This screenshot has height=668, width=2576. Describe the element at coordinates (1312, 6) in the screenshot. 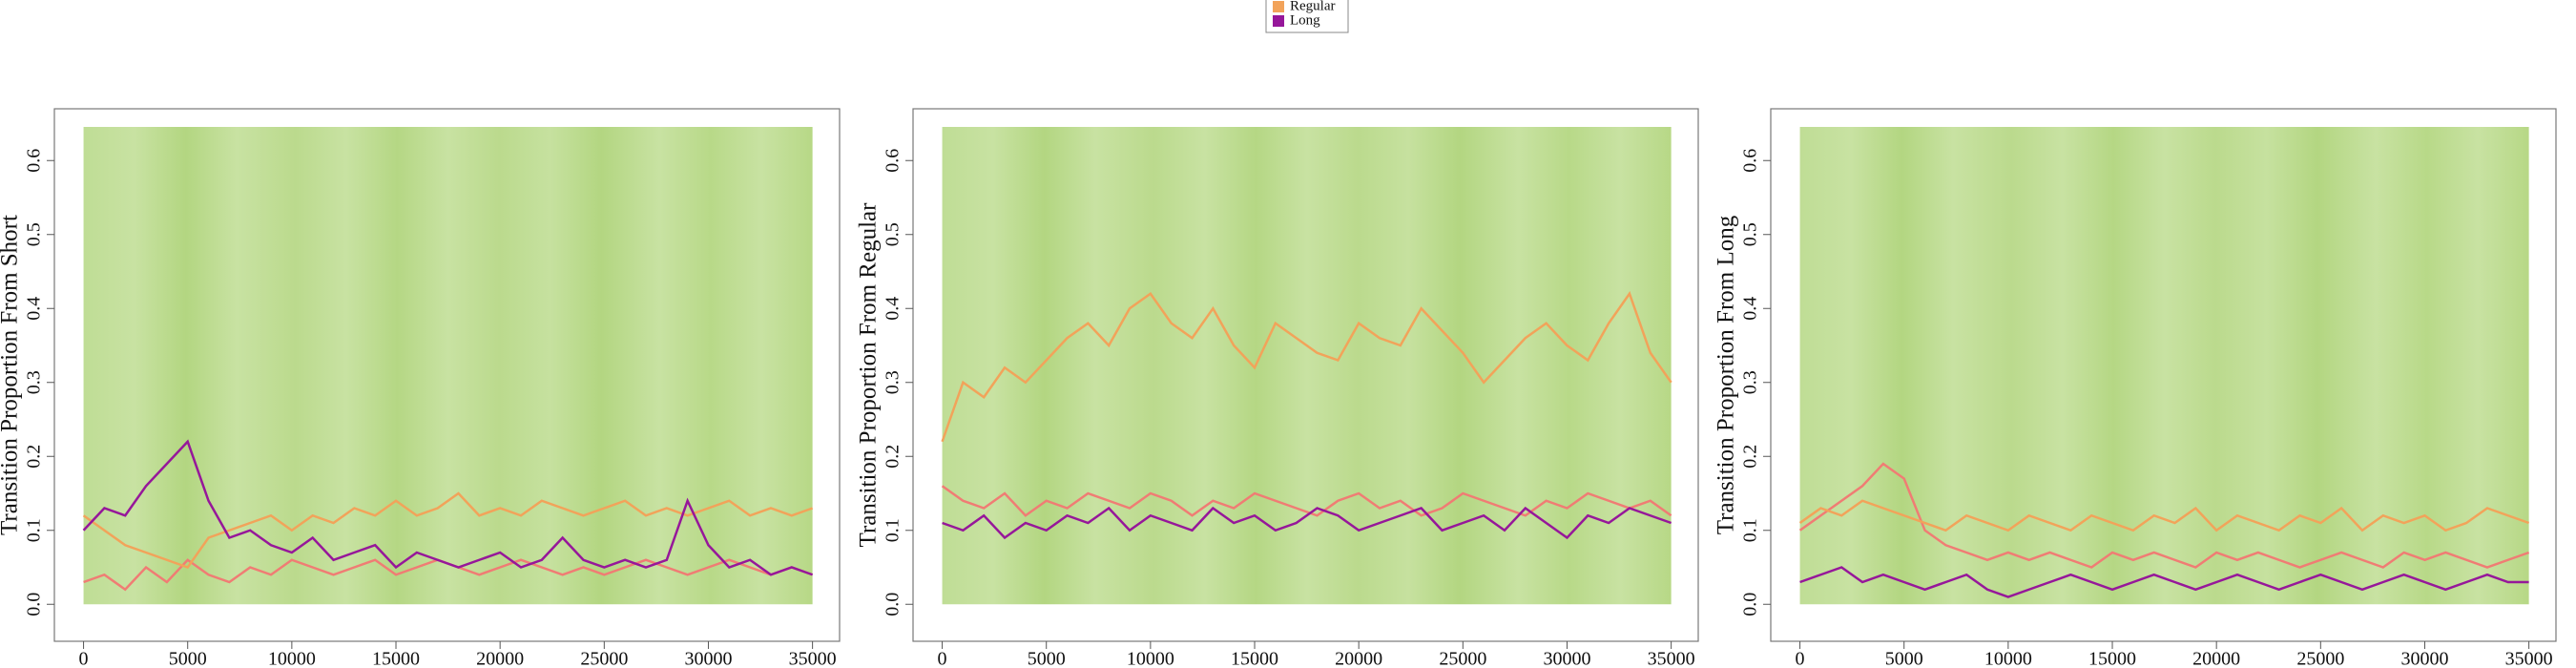

I see `legend-label: Regular` at that location.